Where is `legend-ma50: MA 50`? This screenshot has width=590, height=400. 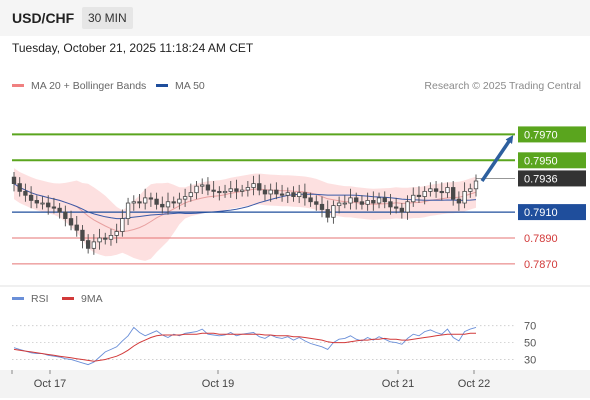 legend-ma50: MA 50 is located at coordinates (180, 86).